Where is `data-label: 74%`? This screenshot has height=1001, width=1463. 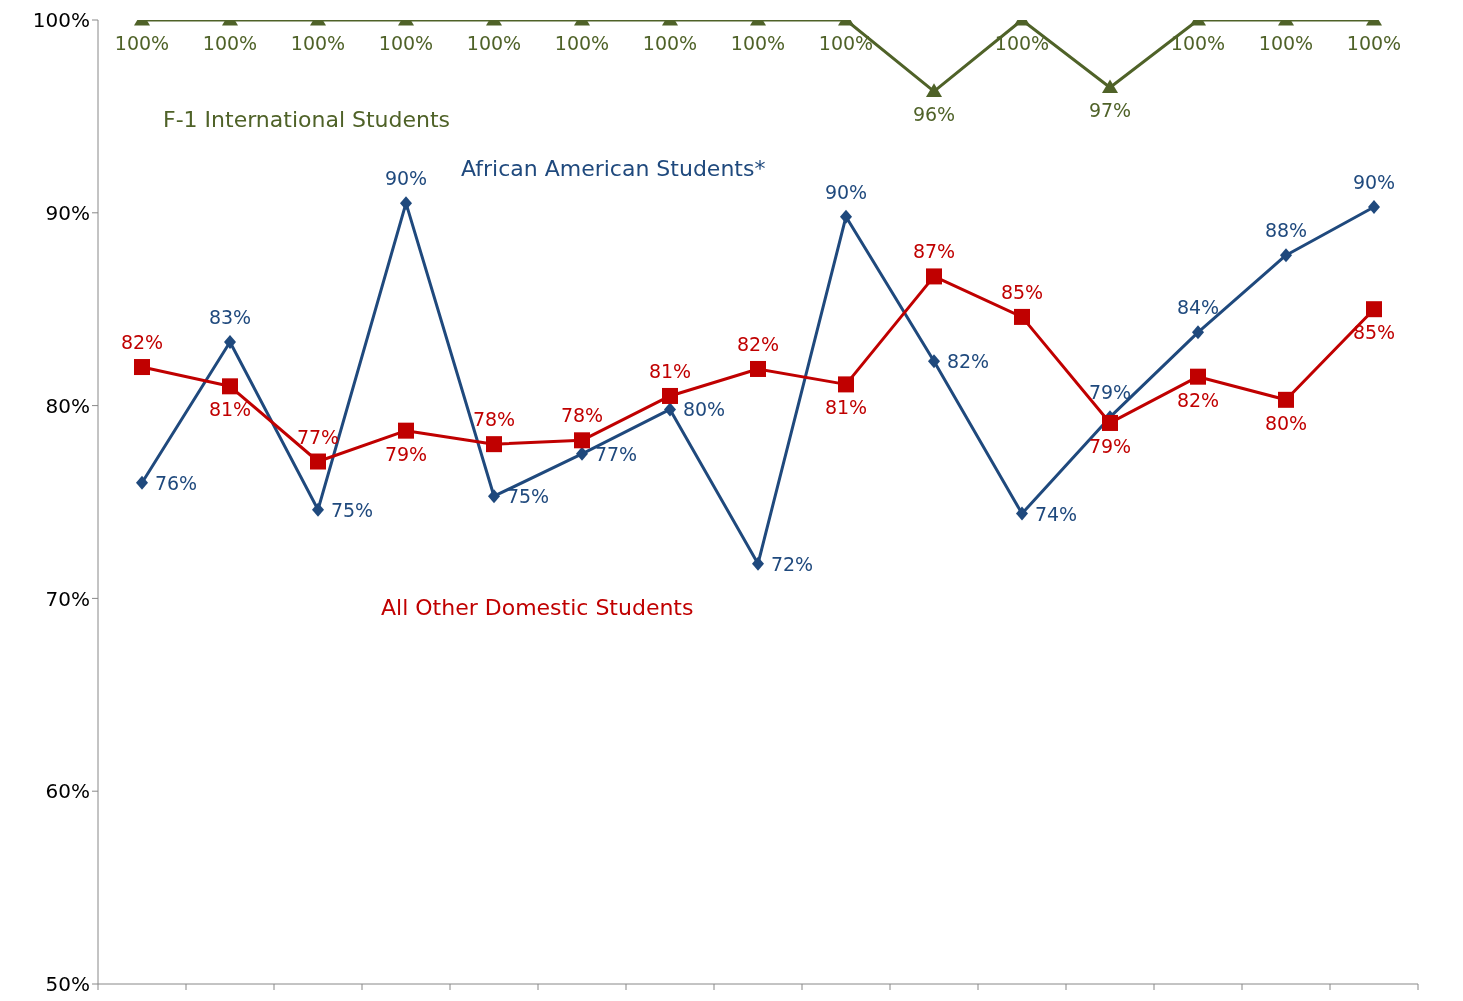
data-label: 74% is located at coordinates (1056, 513).